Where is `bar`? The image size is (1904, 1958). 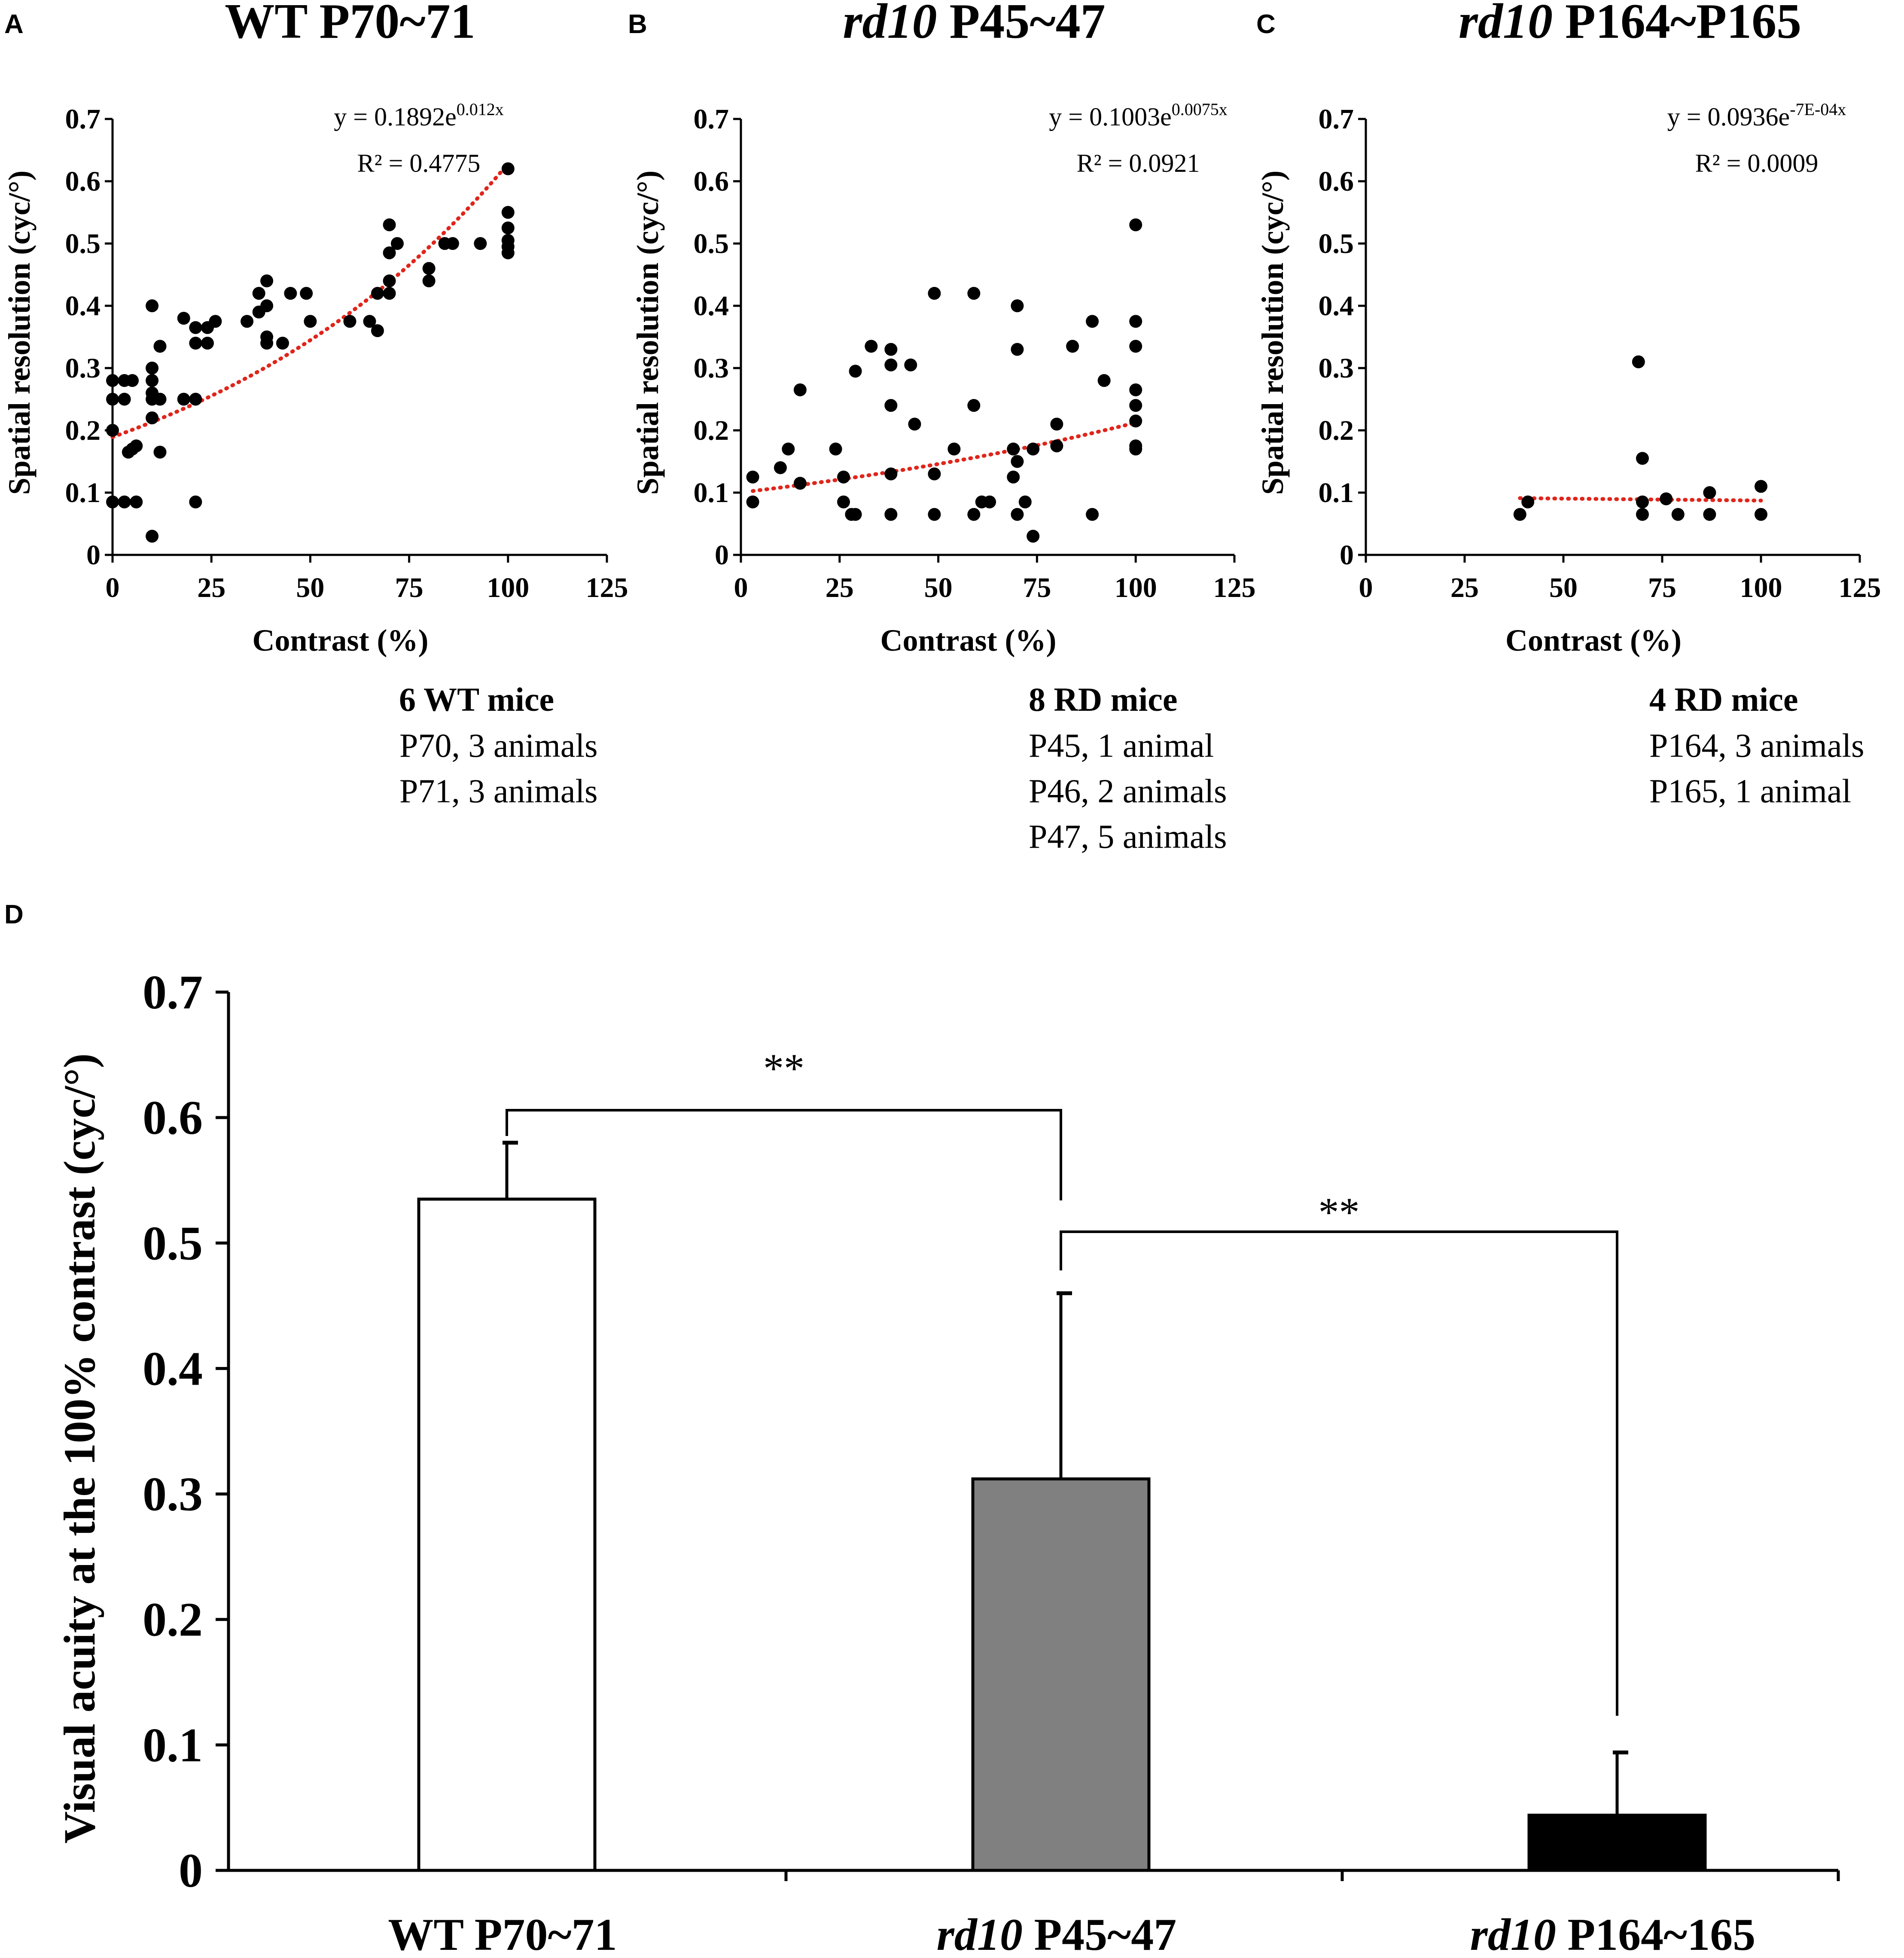 bar is located at coordinates (1617, 1842).